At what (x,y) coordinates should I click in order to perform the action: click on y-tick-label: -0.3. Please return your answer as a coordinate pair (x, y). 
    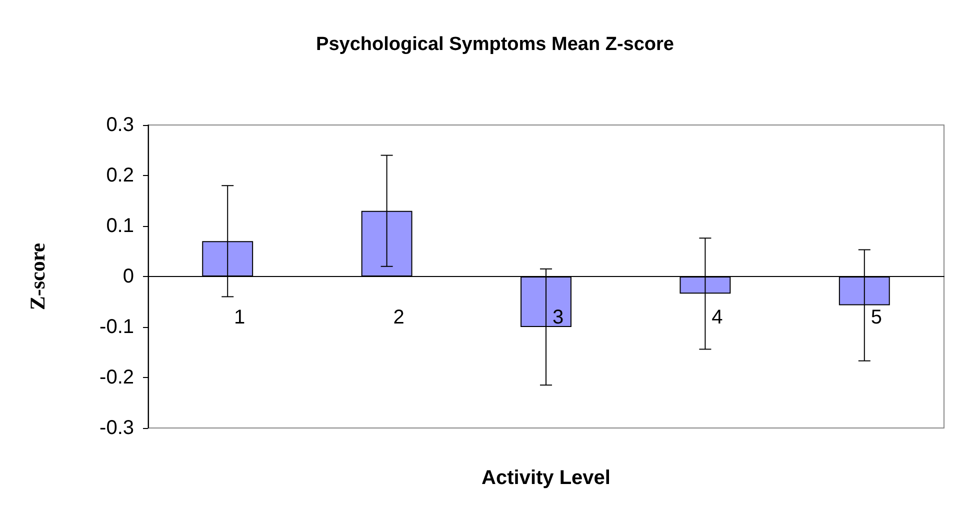
    Looking at the image, I should click on (117, 428).